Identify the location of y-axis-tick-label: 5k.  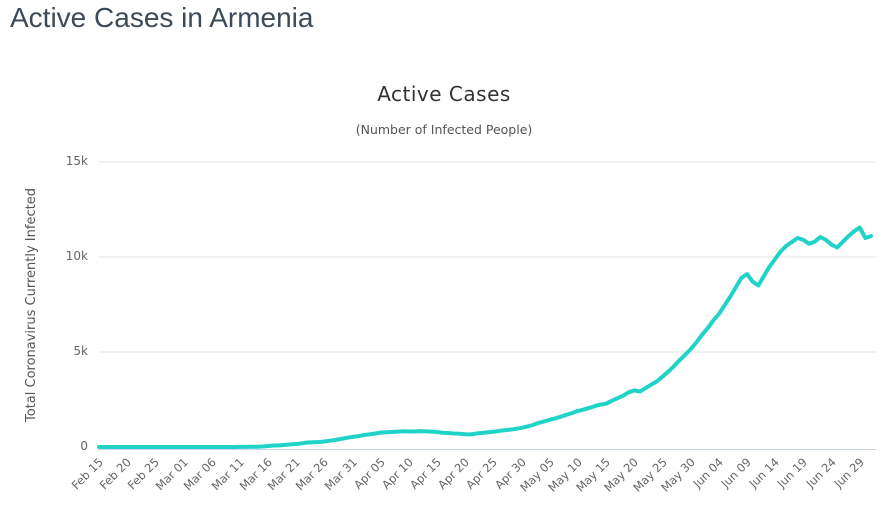
(80, 351).